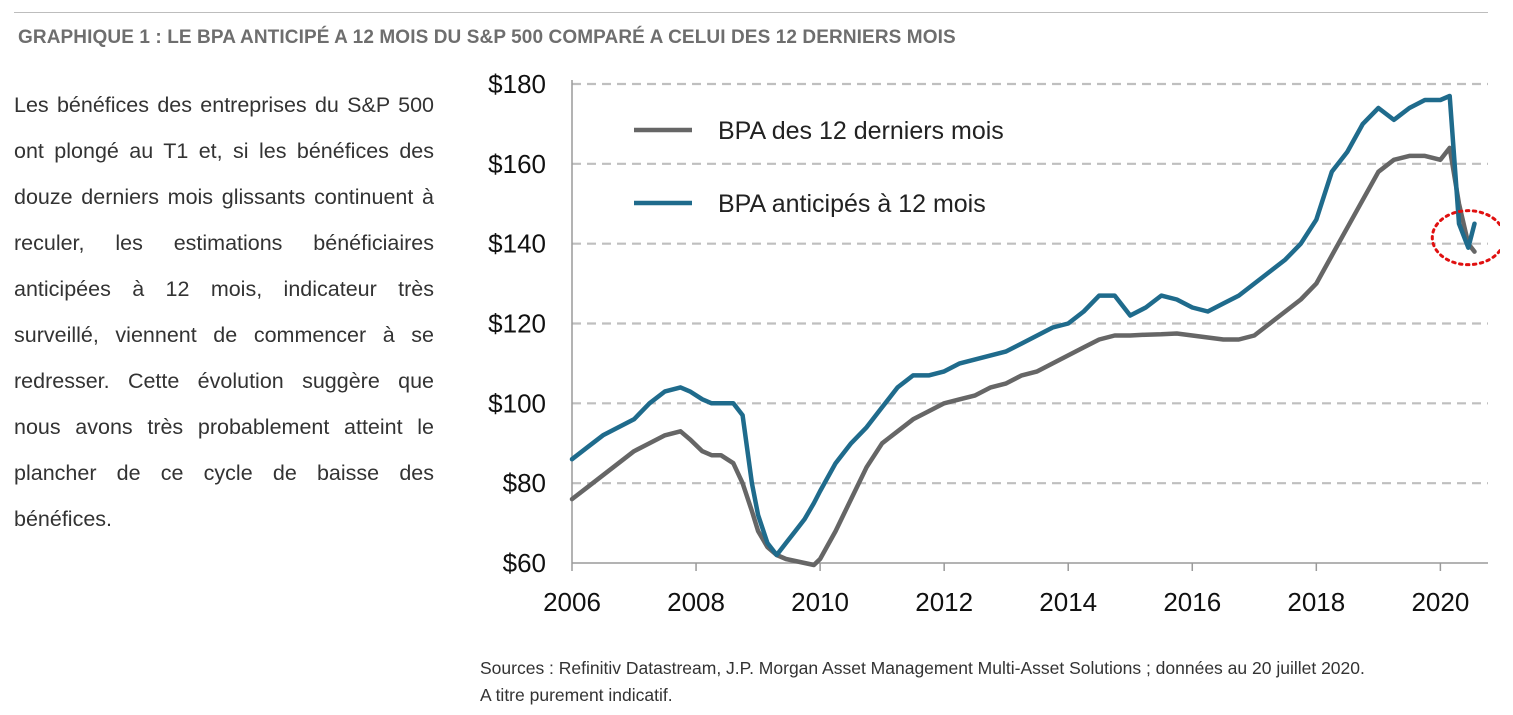  I want to click on y-tick-label: $140, so click(517, 244).